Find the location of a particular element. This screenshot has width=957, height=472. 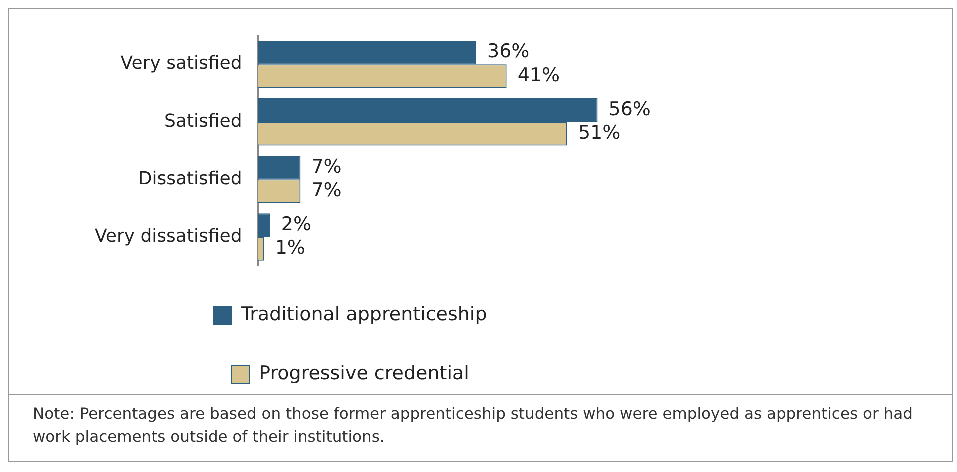

data-label: 1% is located at coordinates (290, 247).